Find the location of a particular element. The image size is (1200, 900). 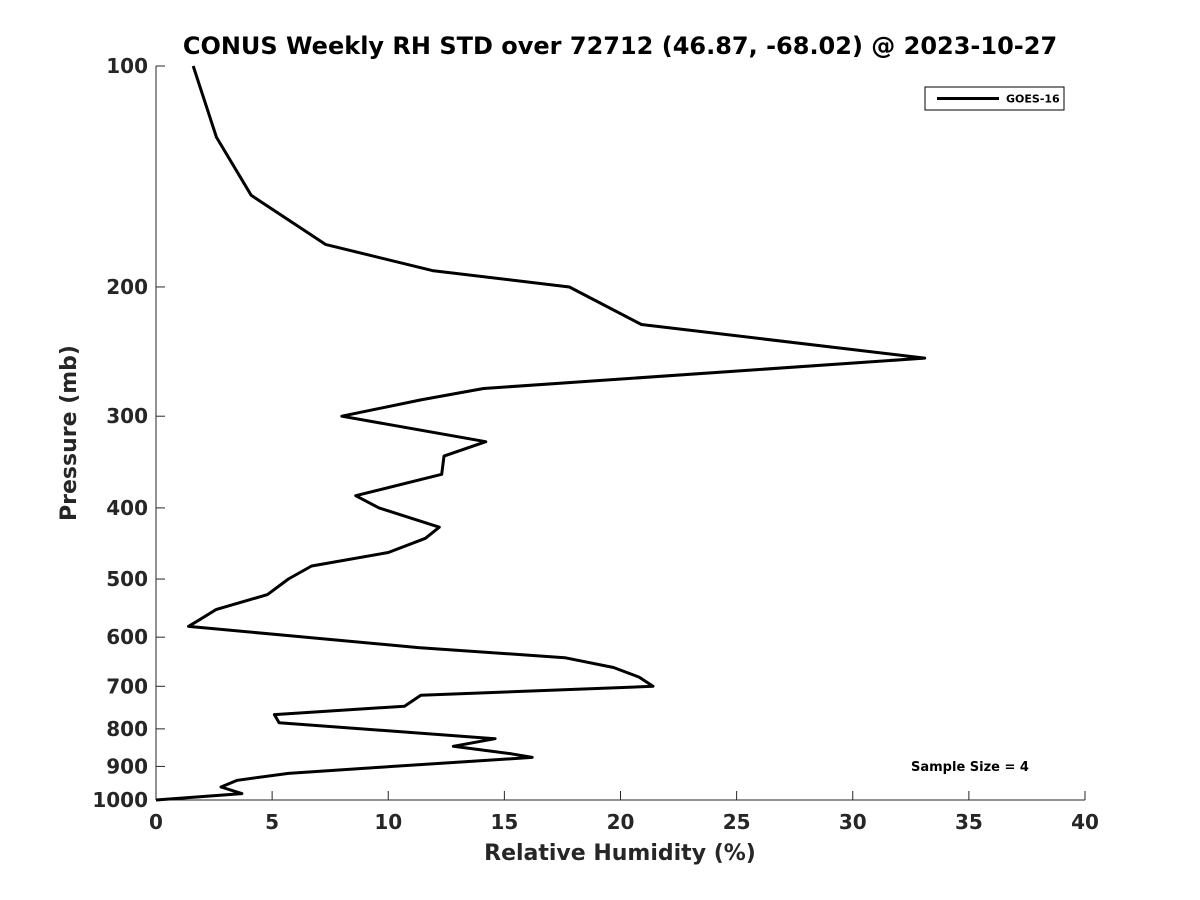

y-tick-label: 400 is located at coordinates (127, 508).